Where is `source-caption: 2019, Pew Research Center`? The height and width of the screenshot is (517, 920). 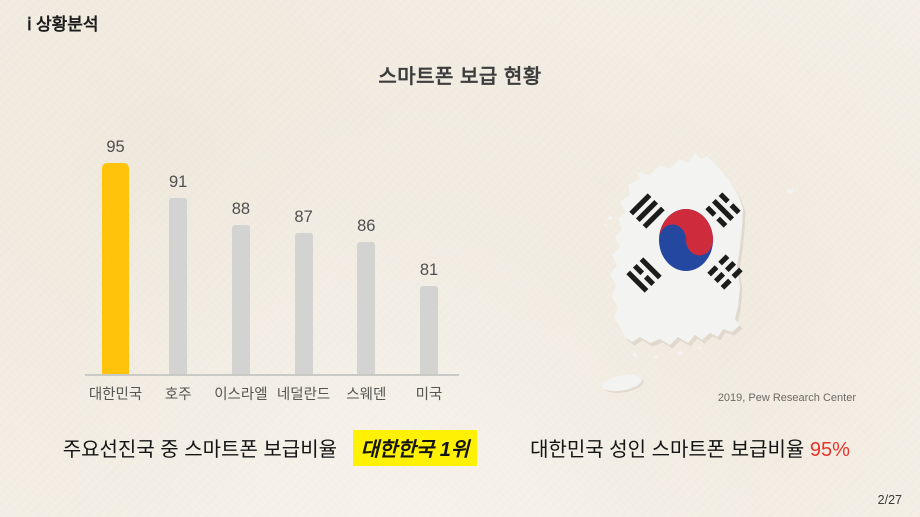
source-caption: 2019, Pew Research Center is located at coordinates (786, 398).